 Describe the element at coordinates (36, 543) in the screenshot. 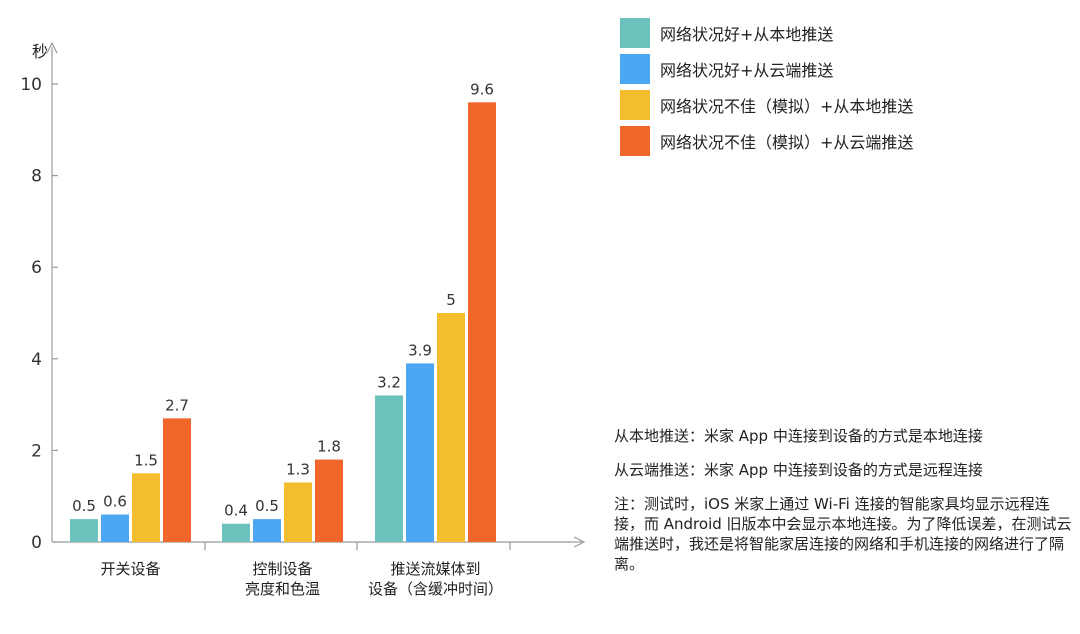

I see `y-tick-label: 0` at that location.